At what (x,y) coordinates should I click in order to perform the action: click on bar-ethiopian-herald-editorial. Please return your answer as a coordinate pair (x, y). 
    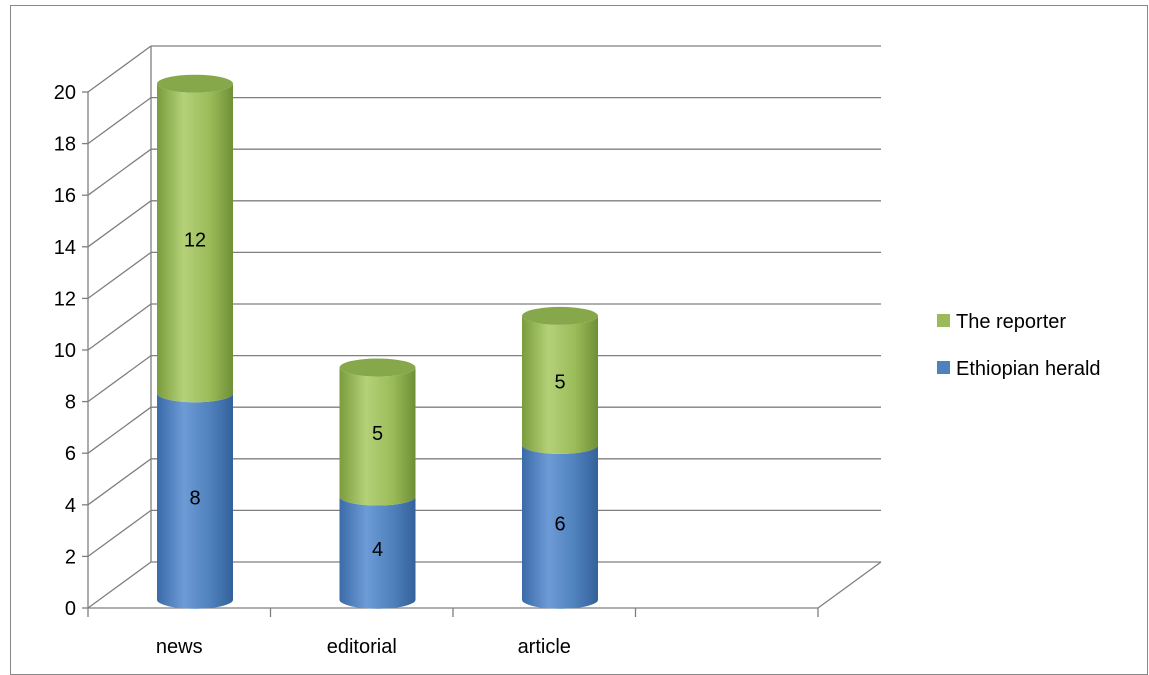
    Looking at the image, I should click on (377, 552).